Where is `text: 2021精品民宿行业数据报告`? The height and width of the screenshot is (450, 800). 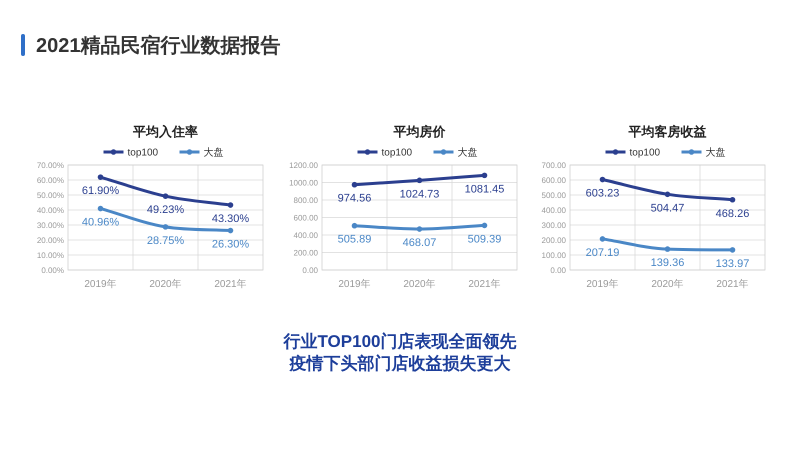
text: 2021精品民宿行业数据报告 is located at coordinates (158, 45).